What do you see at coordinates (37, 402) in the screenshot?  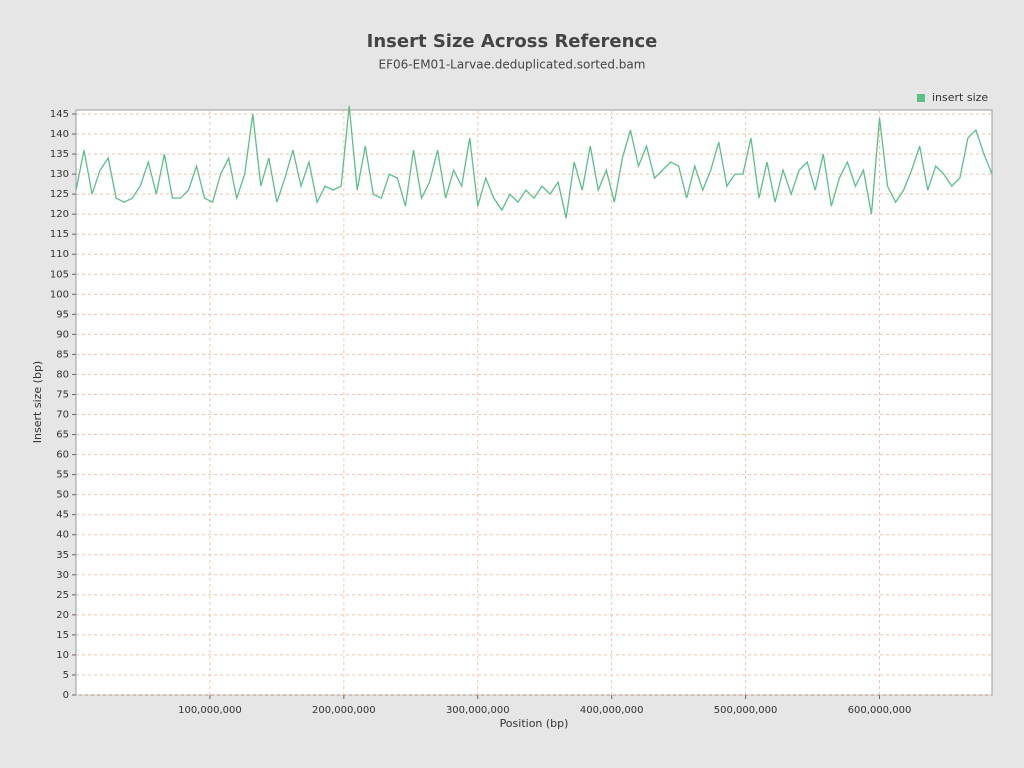 I see `y-axis-label: Insert size (bp)` at bounding box center [37, 402].